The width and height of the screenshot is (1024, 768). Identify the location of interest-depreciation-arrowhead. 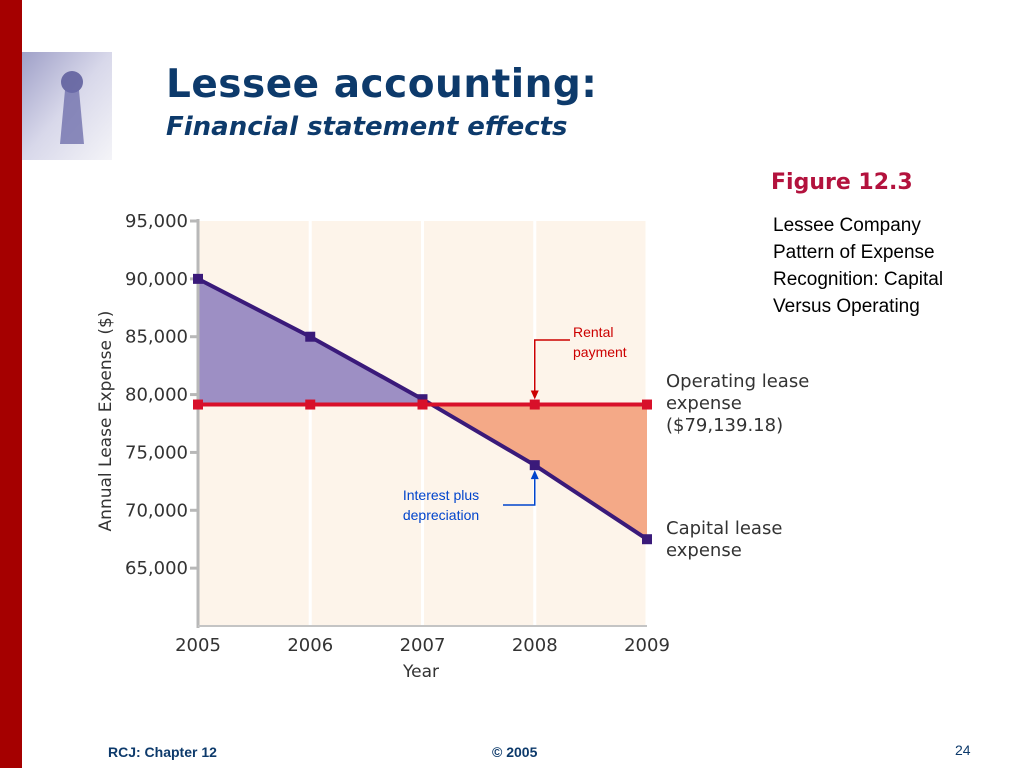
(534, 475).